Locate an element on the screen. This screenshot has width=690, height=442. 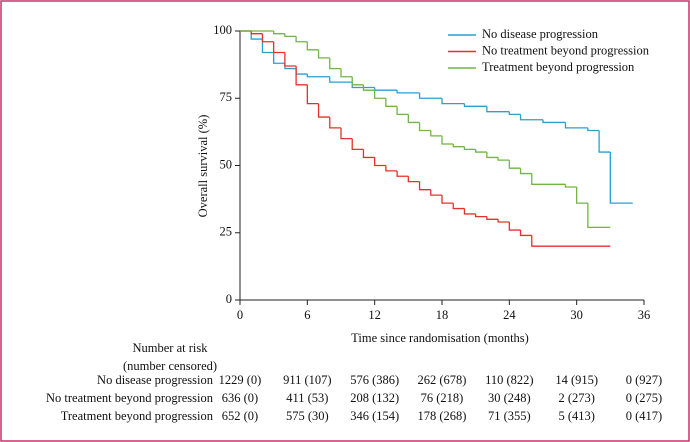
risk-cell: 636 (0) is located at coordinates (240, 398).